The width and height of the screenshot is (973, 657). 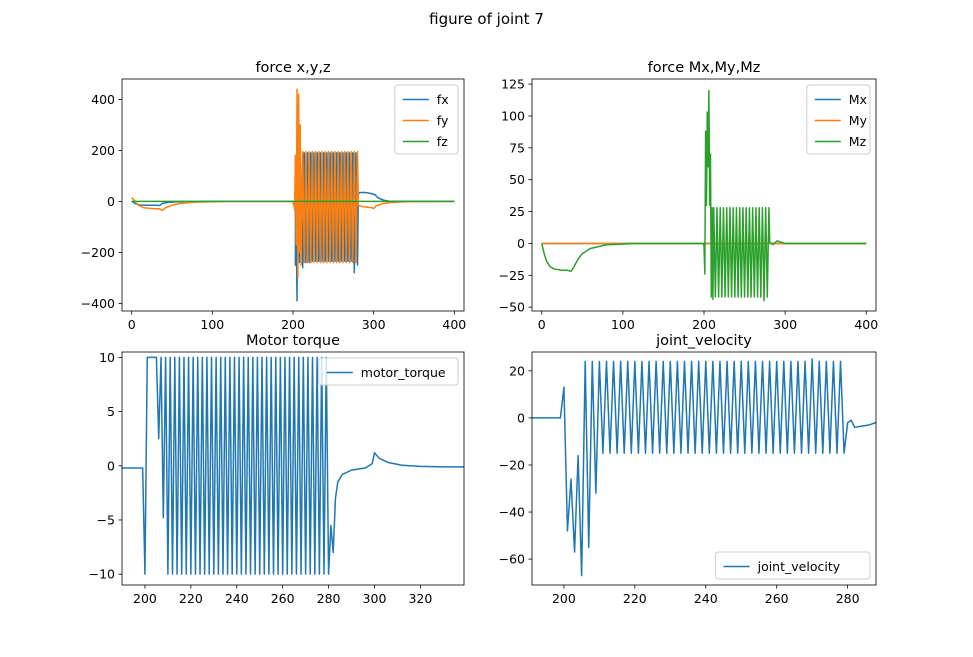 I want to click on chart-joint_velocity-xtick-label: 200, so click(x=564, y=598).